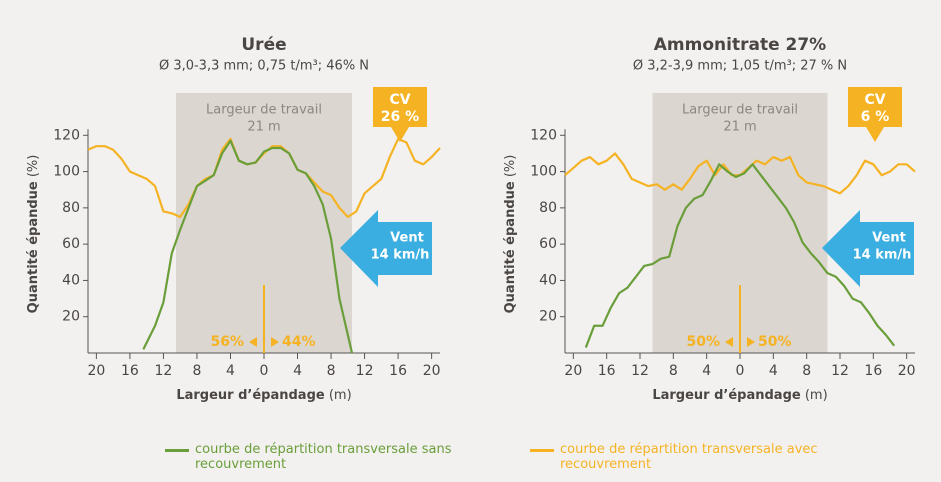 The width and height of the screenshot is (941, 482). I want to click on left-share: 50%, so click(703, 342).